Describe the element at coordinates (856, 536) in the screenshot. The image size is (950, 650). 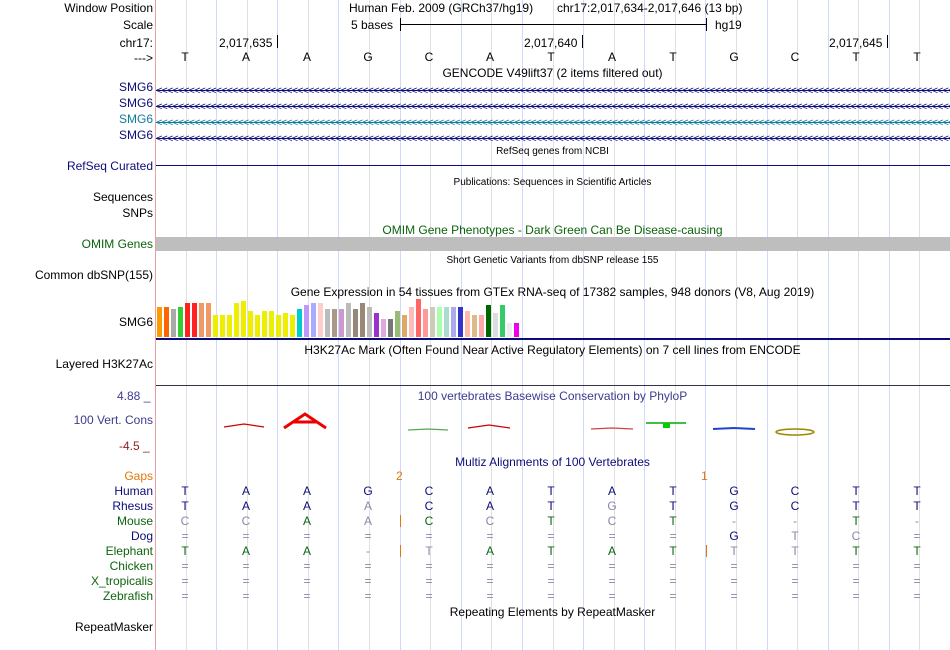
I see `alignment-base: C` at that location.